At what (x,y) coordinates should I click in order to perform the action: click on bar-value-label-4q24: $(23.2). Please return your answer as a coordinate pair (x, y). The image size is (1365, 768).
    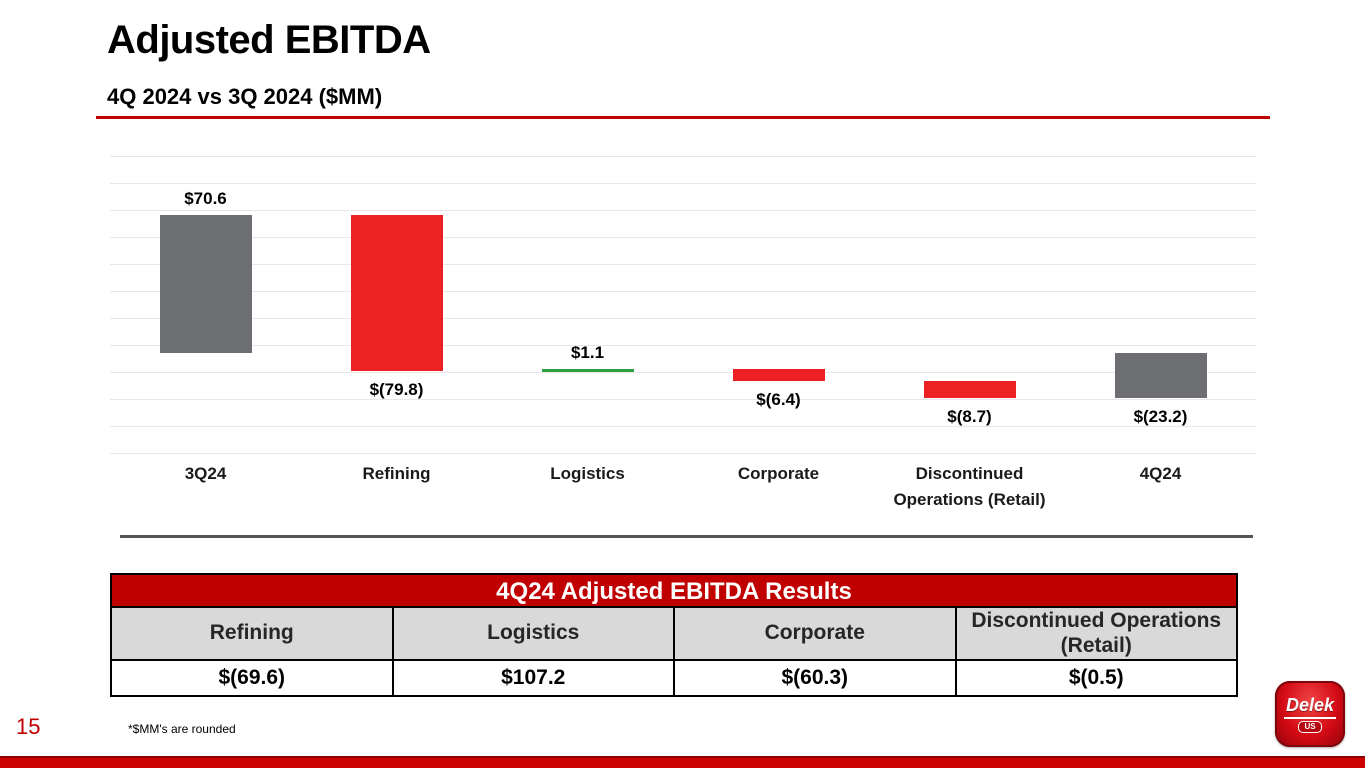
    Looking at the image, I should click on (1160, 417).